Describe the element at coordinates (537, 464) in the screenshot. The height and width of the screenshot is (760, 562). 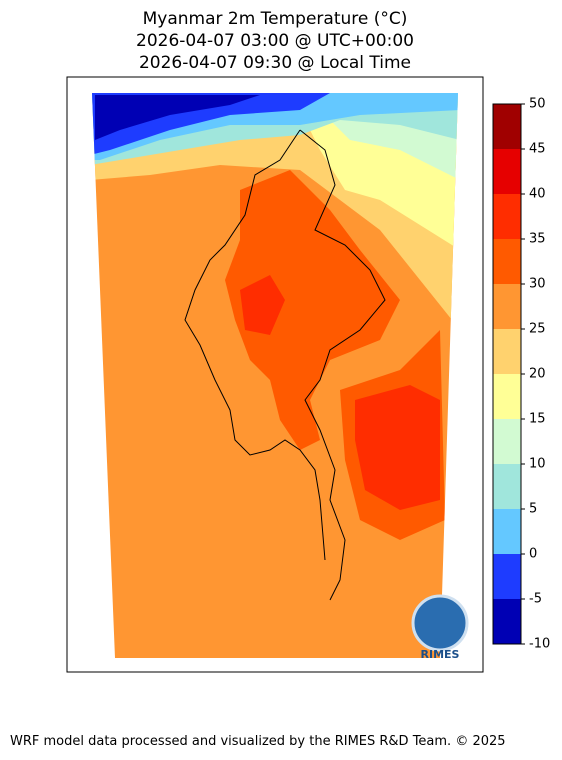
I see `colorbar-tick-label: 10` at that location.